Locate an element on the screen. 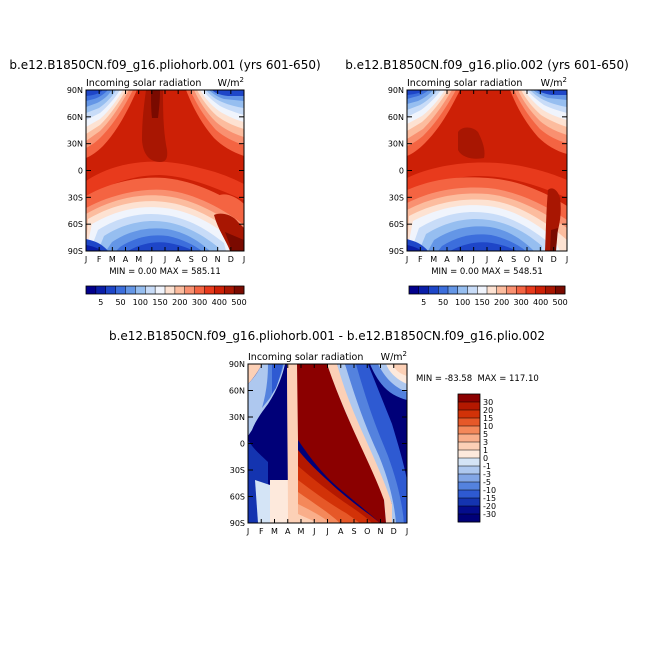  colorbar-label: 1 is located at coordinates (485, 450).